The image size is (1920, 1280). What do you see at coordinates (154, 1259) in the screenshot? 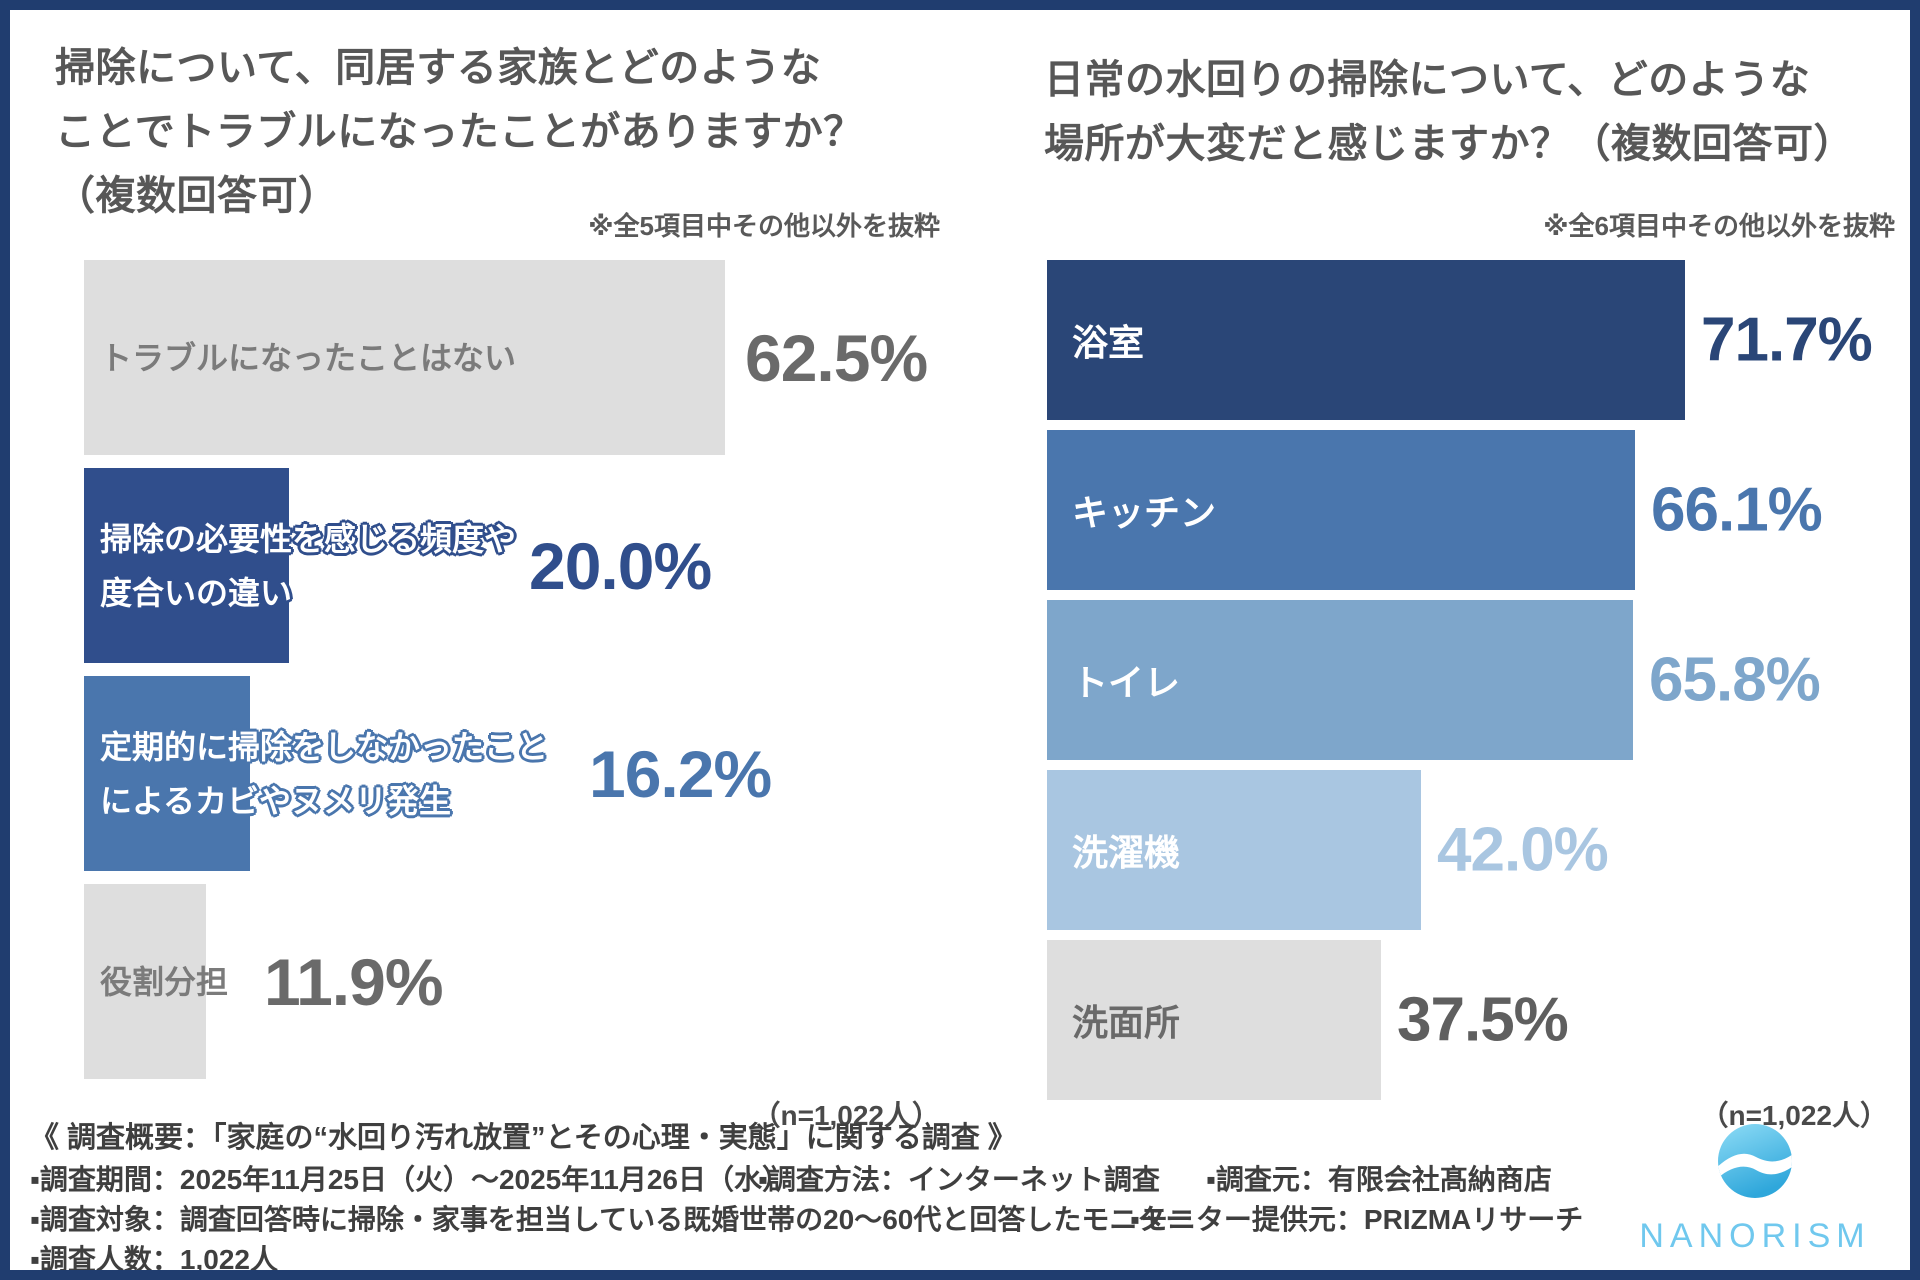
I see `survey-participants: ▪調査人数：1,022人` at bounding box center [154, 1259].